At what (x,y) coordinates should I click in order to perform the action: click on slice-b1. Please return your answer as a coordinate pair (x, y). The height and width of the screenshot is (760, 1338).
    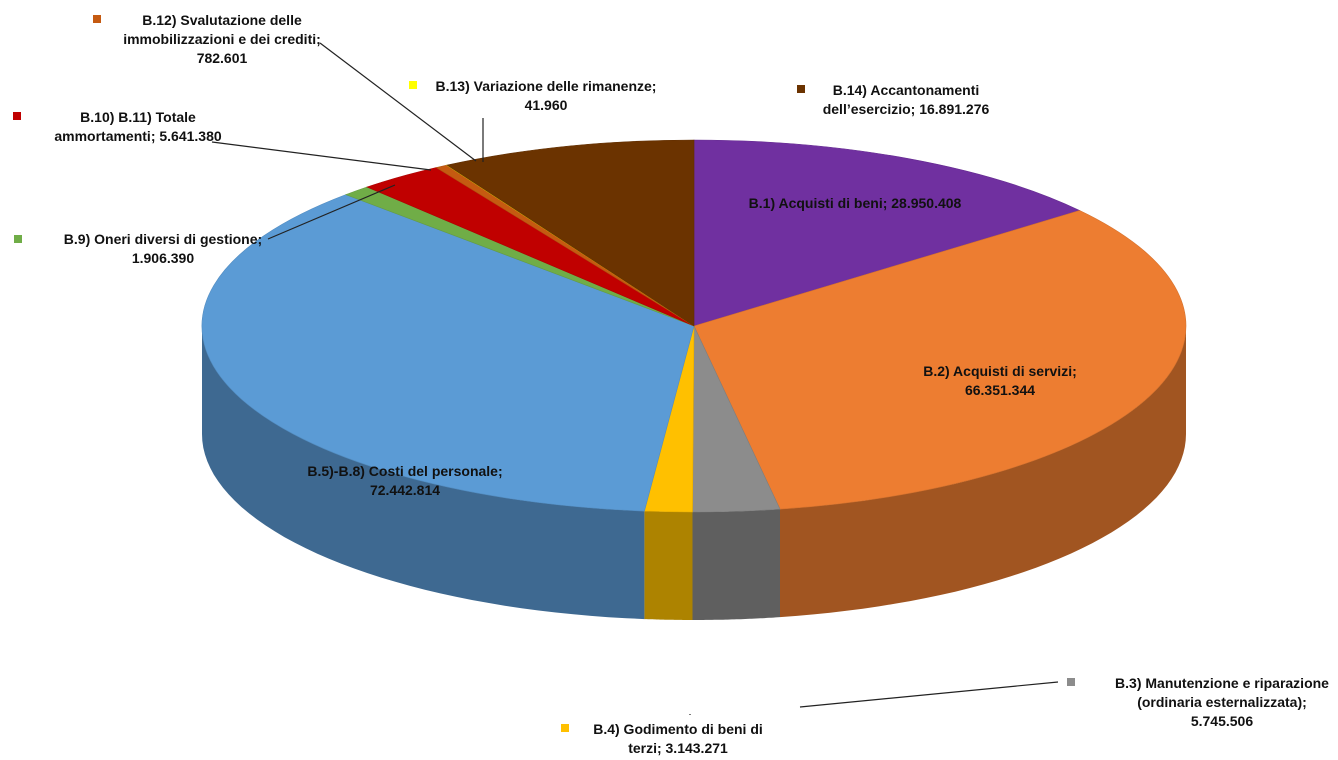
    Looking at the image, I should click on (887, 233).